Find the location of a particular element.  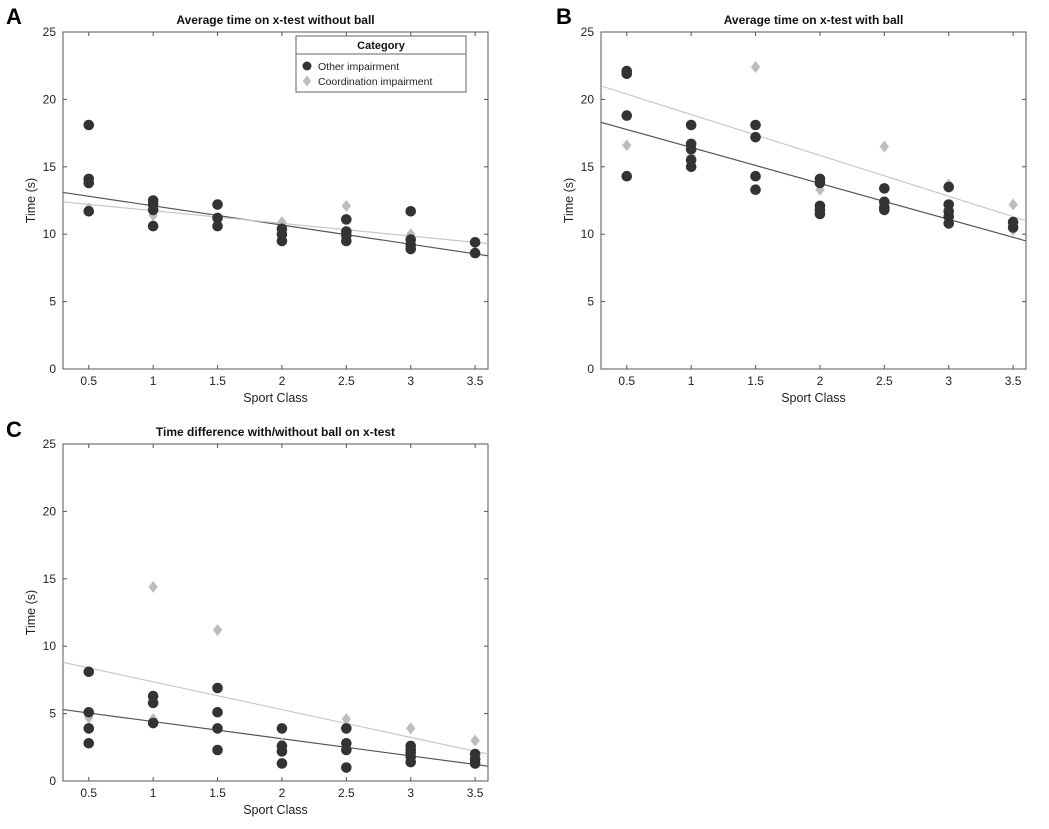

chart-title: Average time on x-test with ball is located at coordinates (814, 20).